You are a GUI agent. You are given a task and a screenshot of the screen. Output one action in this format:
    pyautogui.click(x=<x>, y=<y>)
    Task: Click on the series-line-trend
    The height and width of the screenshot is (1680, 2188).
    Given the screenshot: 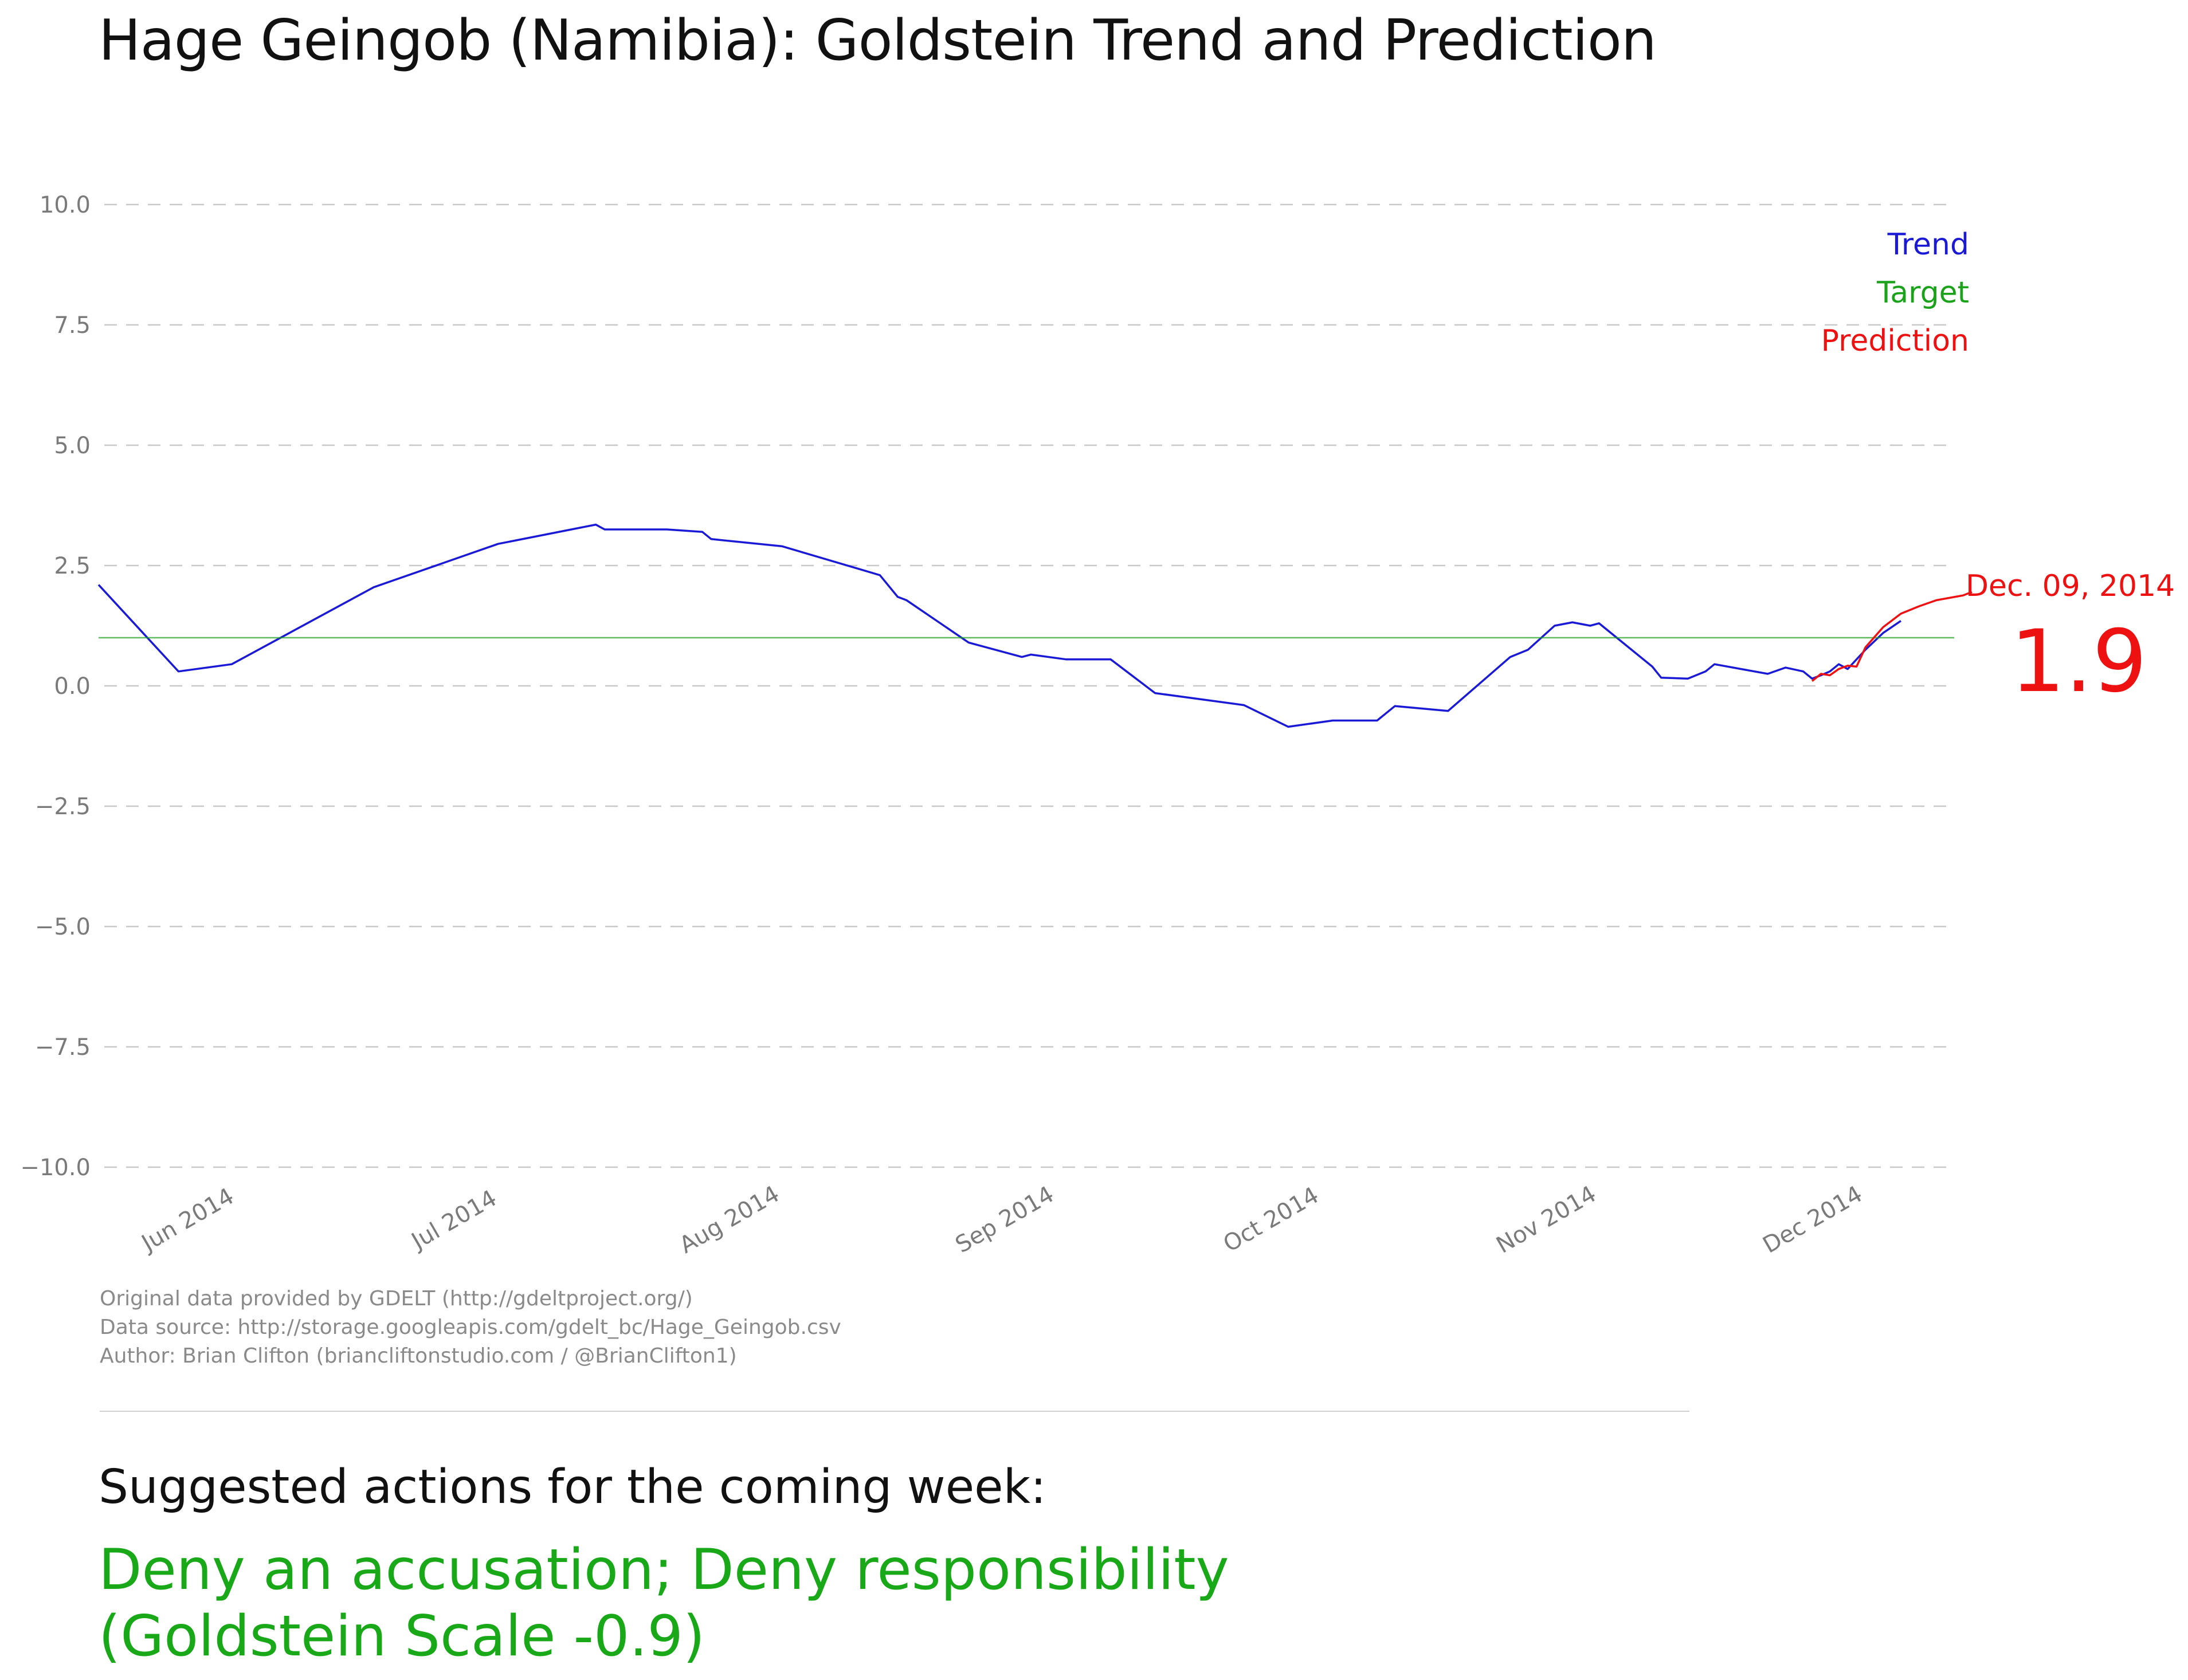 What is the action you would take?
    pyautogui.click(x=999, y=625)
    